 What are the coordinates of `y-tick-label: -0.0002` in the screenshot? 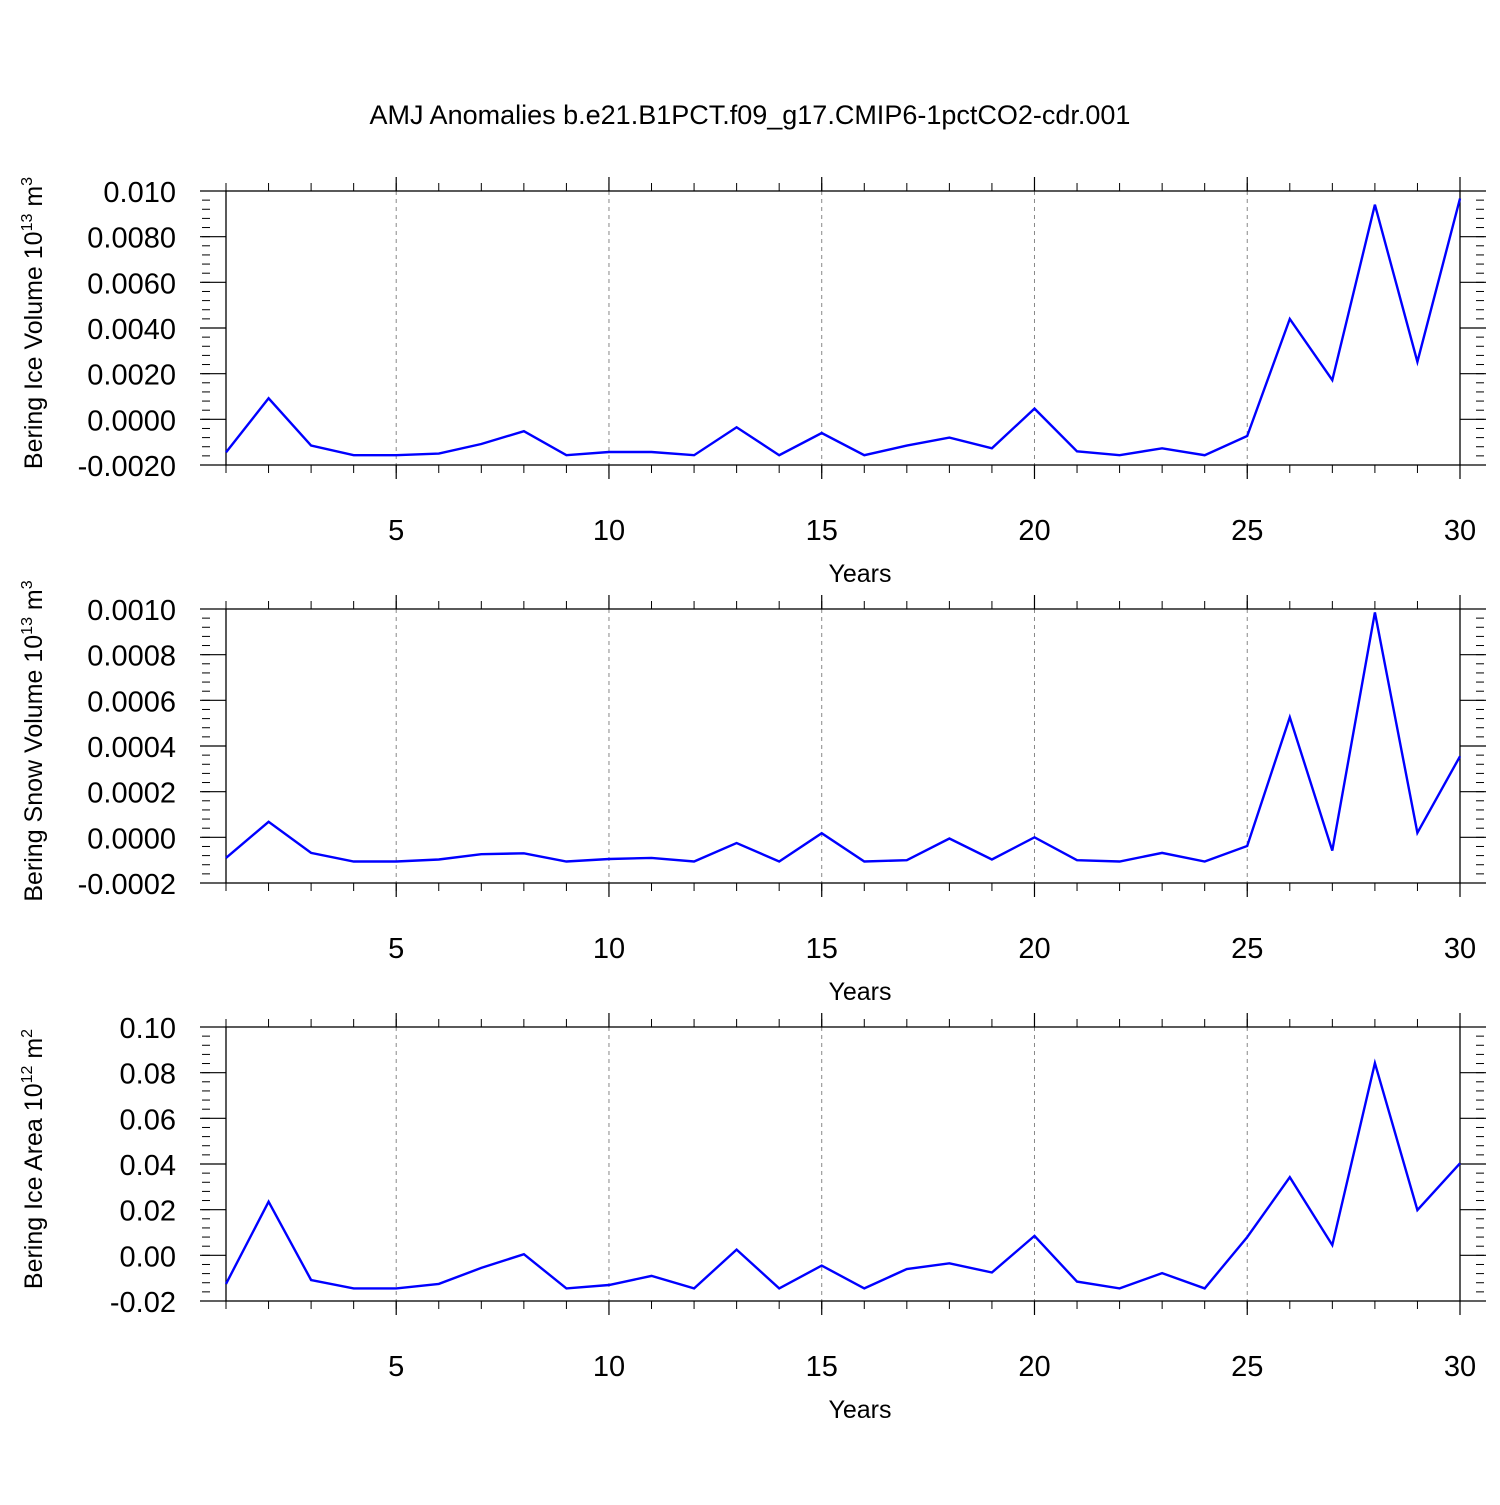 It's located at (127, 885).